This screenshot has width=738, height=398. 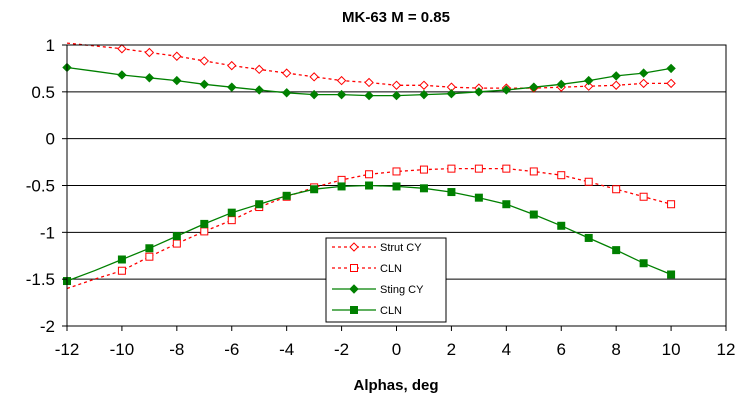 What do you see at coordinates (395, 385) in the screenshot?
I see `x-axis-label: Alphas, deg` at bounding box center [395, 385].